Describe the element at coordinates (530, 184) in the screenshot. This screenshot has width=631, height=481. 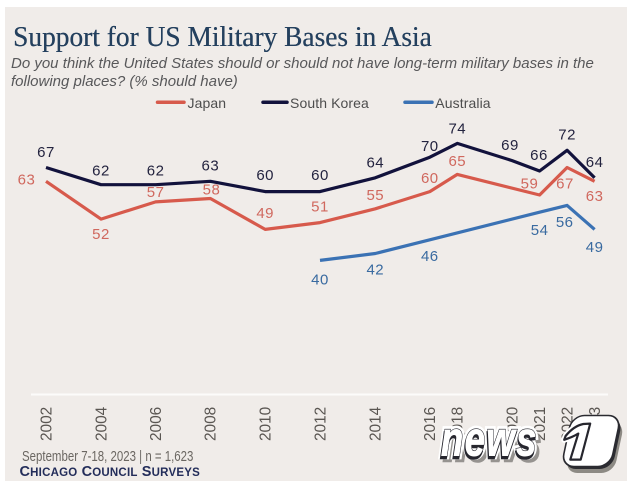
I see `svg-text: 59` at that location.